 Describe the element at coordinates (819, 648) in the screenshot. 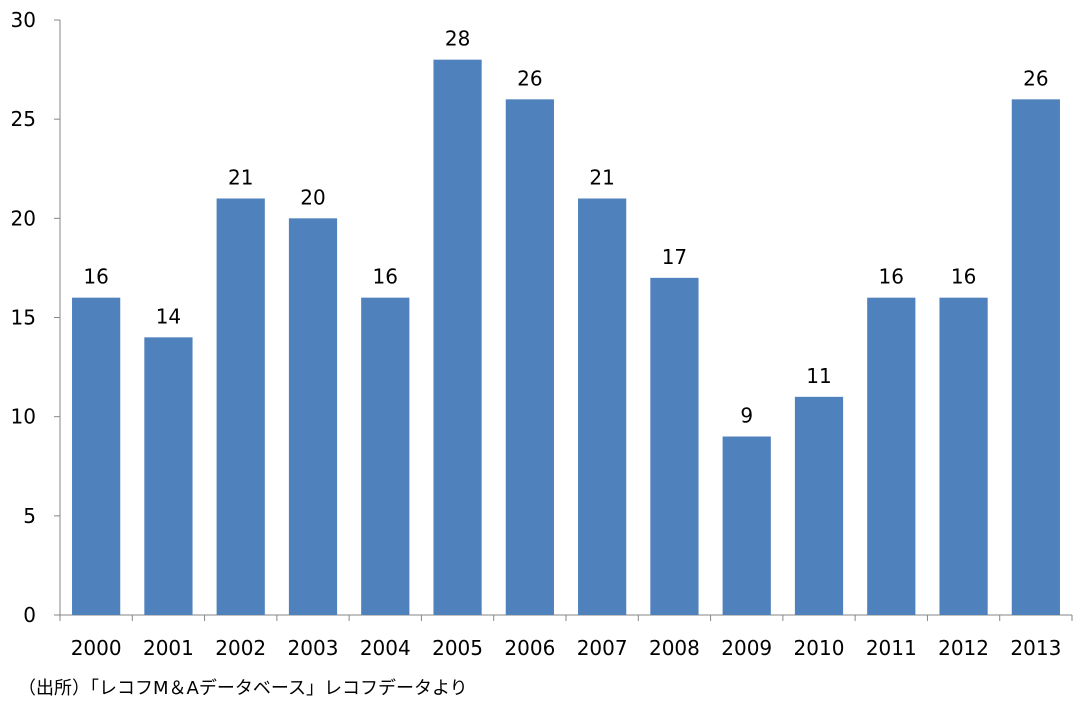

I see `x-tick-label: 2010` at that location.